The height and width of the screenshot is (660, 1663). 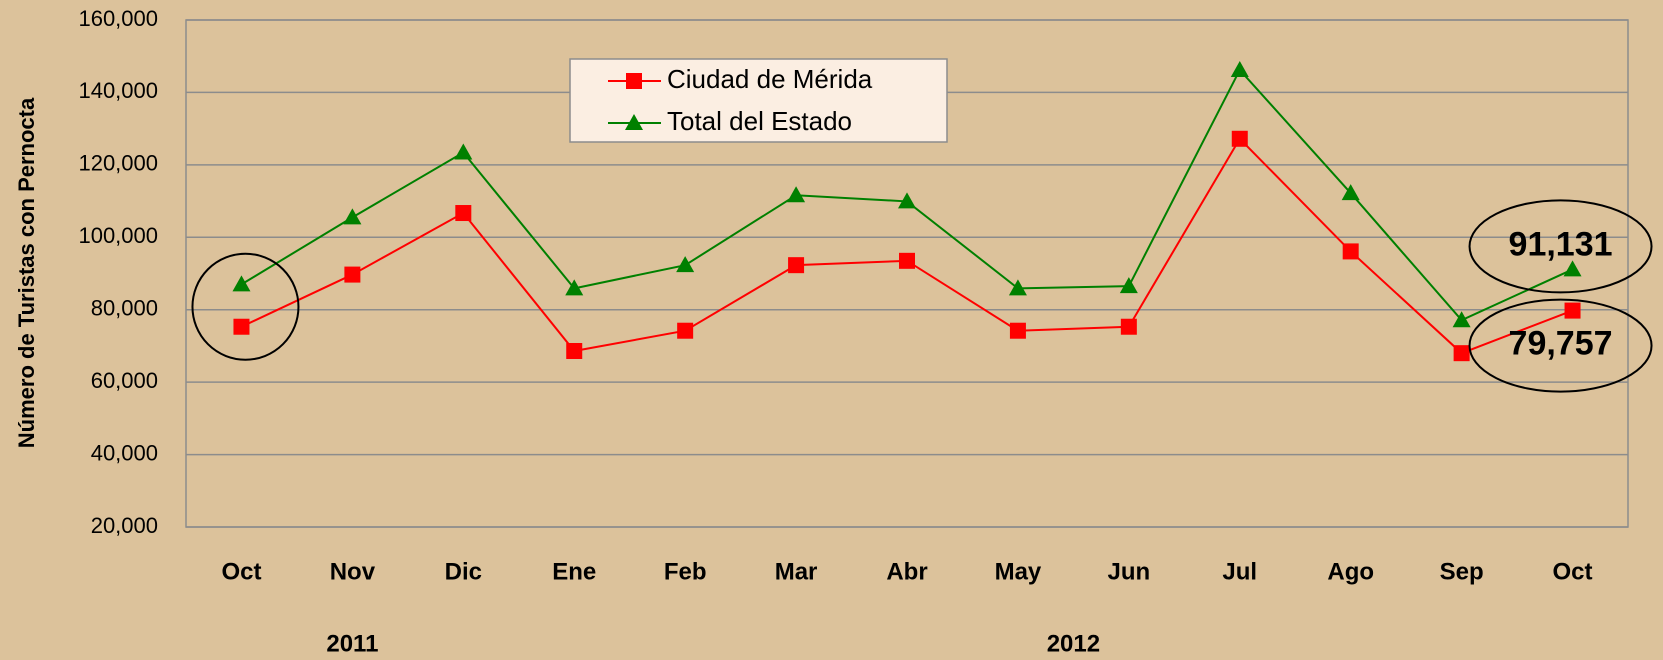 What do you see at coordinates (124, 525) in the screenshot?
I see `y-tick-label: 20,000` at bounding box center [124, 525].